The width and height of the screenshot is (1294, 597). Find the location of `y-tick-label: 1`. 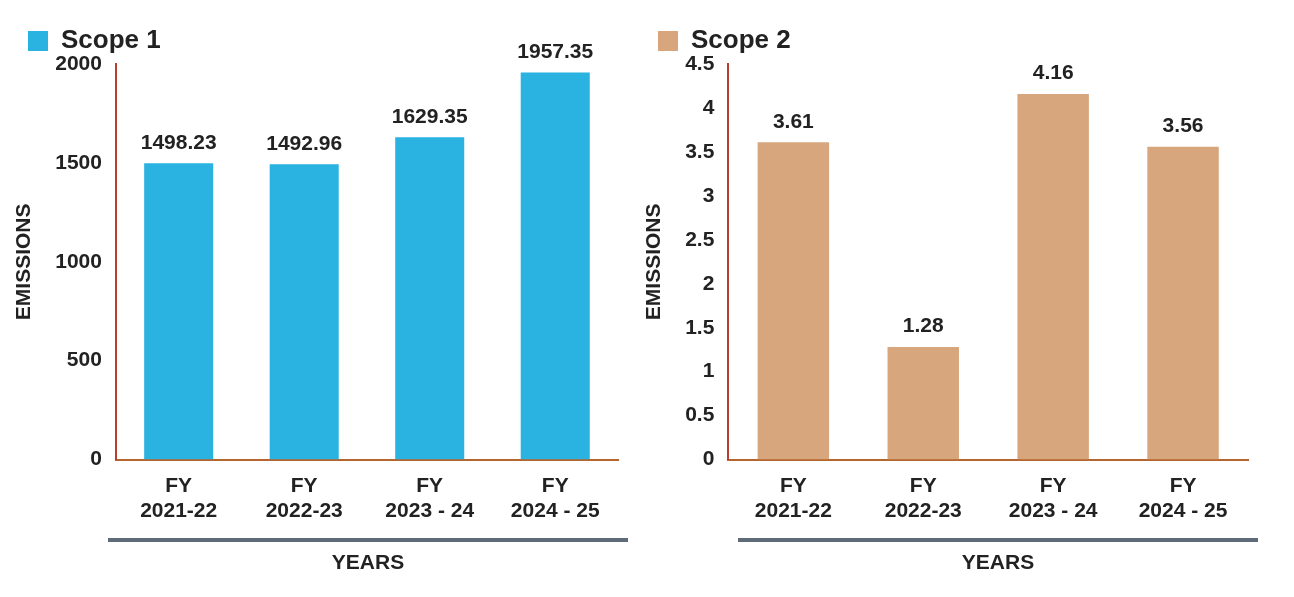

y-tick-label: 1 is located at coordinates (708, 370).